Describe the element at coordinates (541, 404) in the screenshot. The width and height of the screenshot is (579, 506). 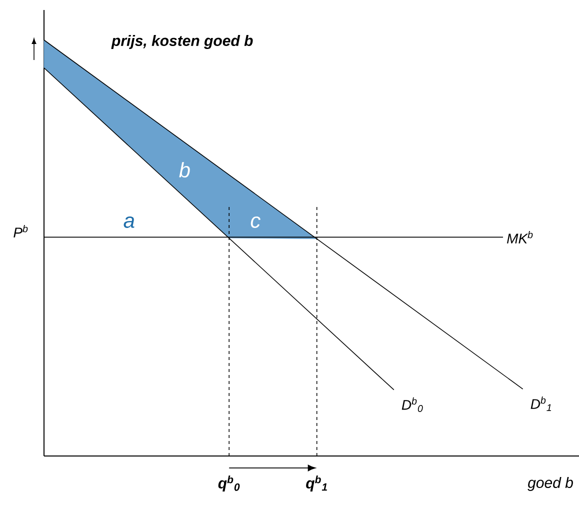
I see `series-label: D$^{b}$1` at that location.